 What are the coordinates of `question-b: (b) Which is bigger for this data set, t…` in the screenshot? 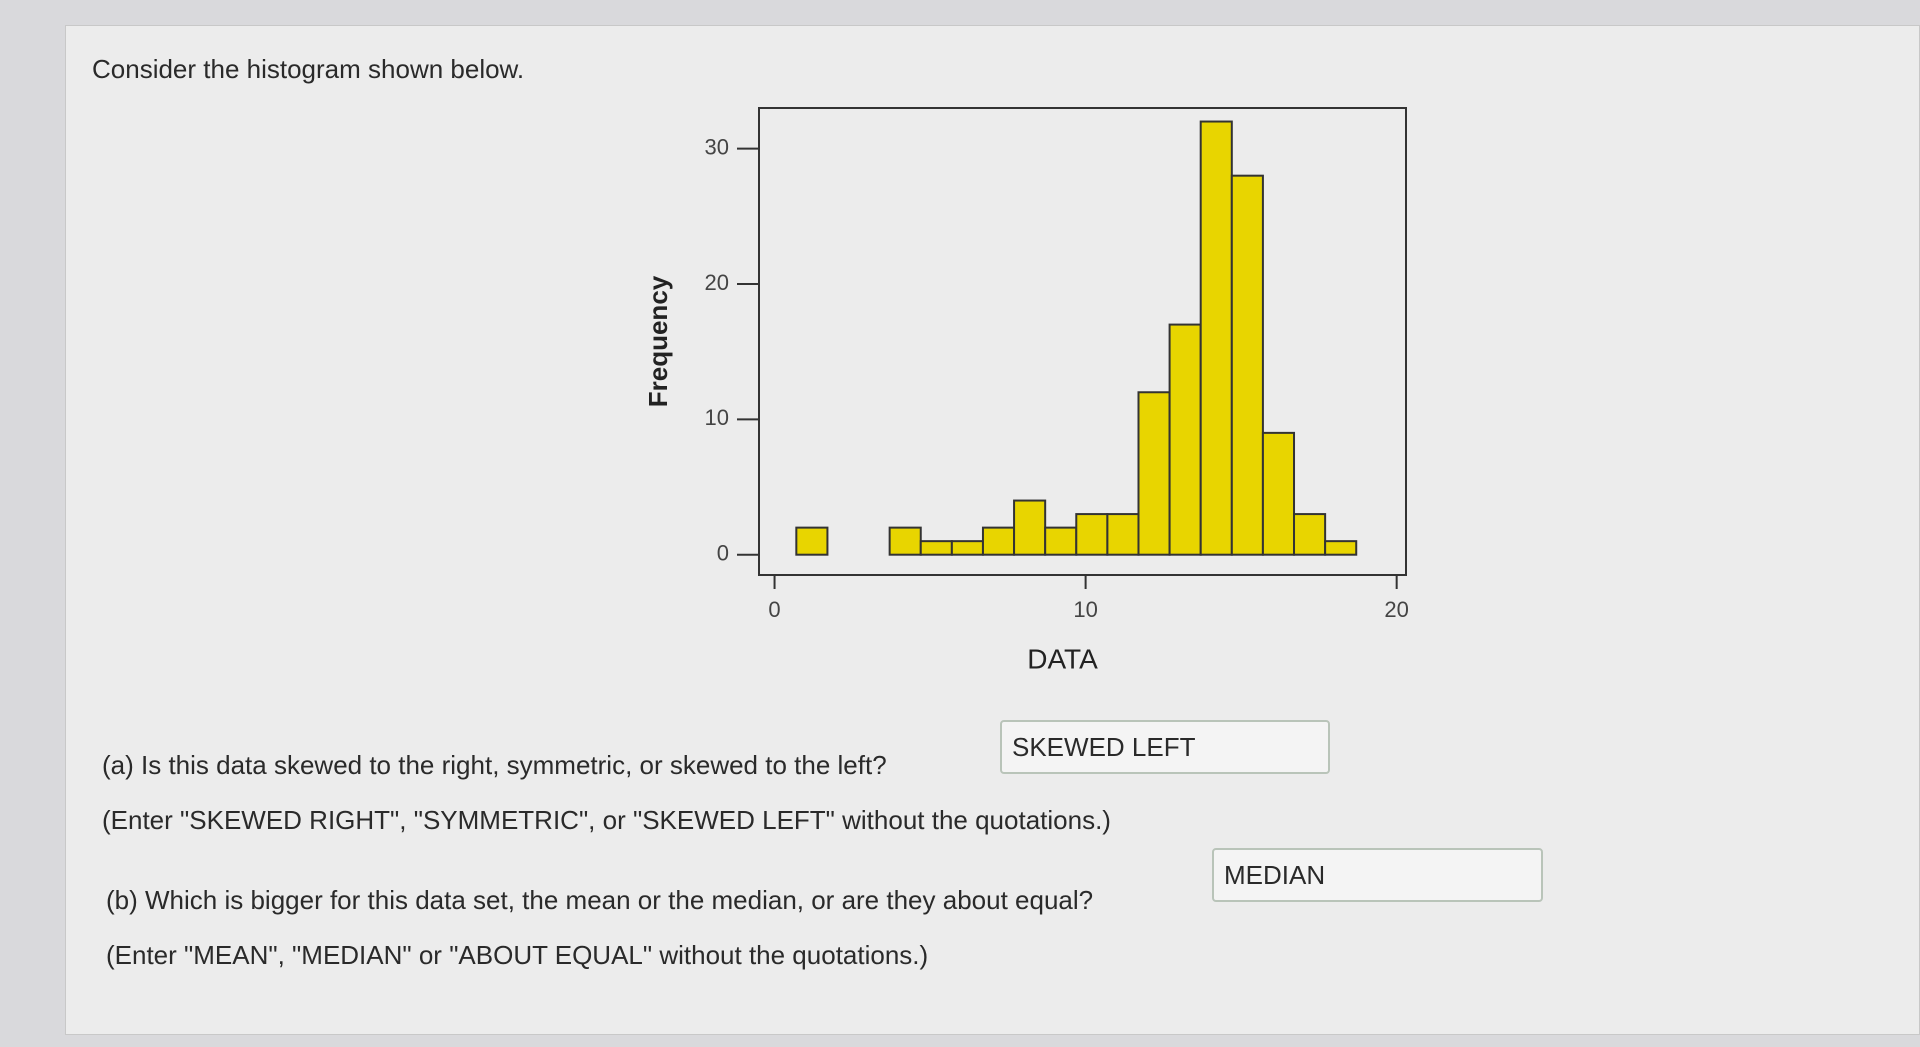 It's located at (600, 900).